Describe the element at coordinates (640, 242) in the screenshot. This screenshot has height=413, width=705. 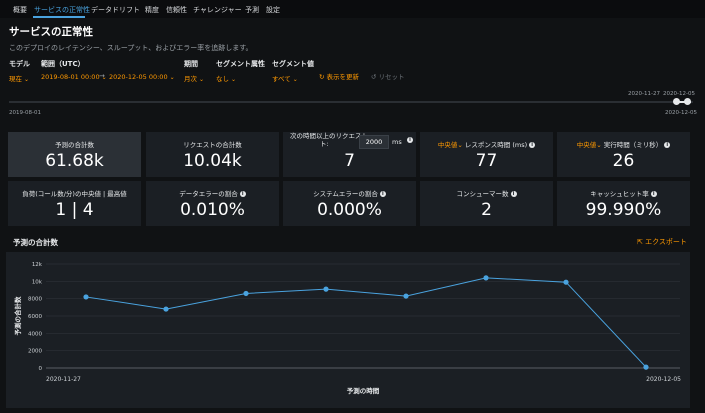
I see `export-icon: ⇱` at that location.